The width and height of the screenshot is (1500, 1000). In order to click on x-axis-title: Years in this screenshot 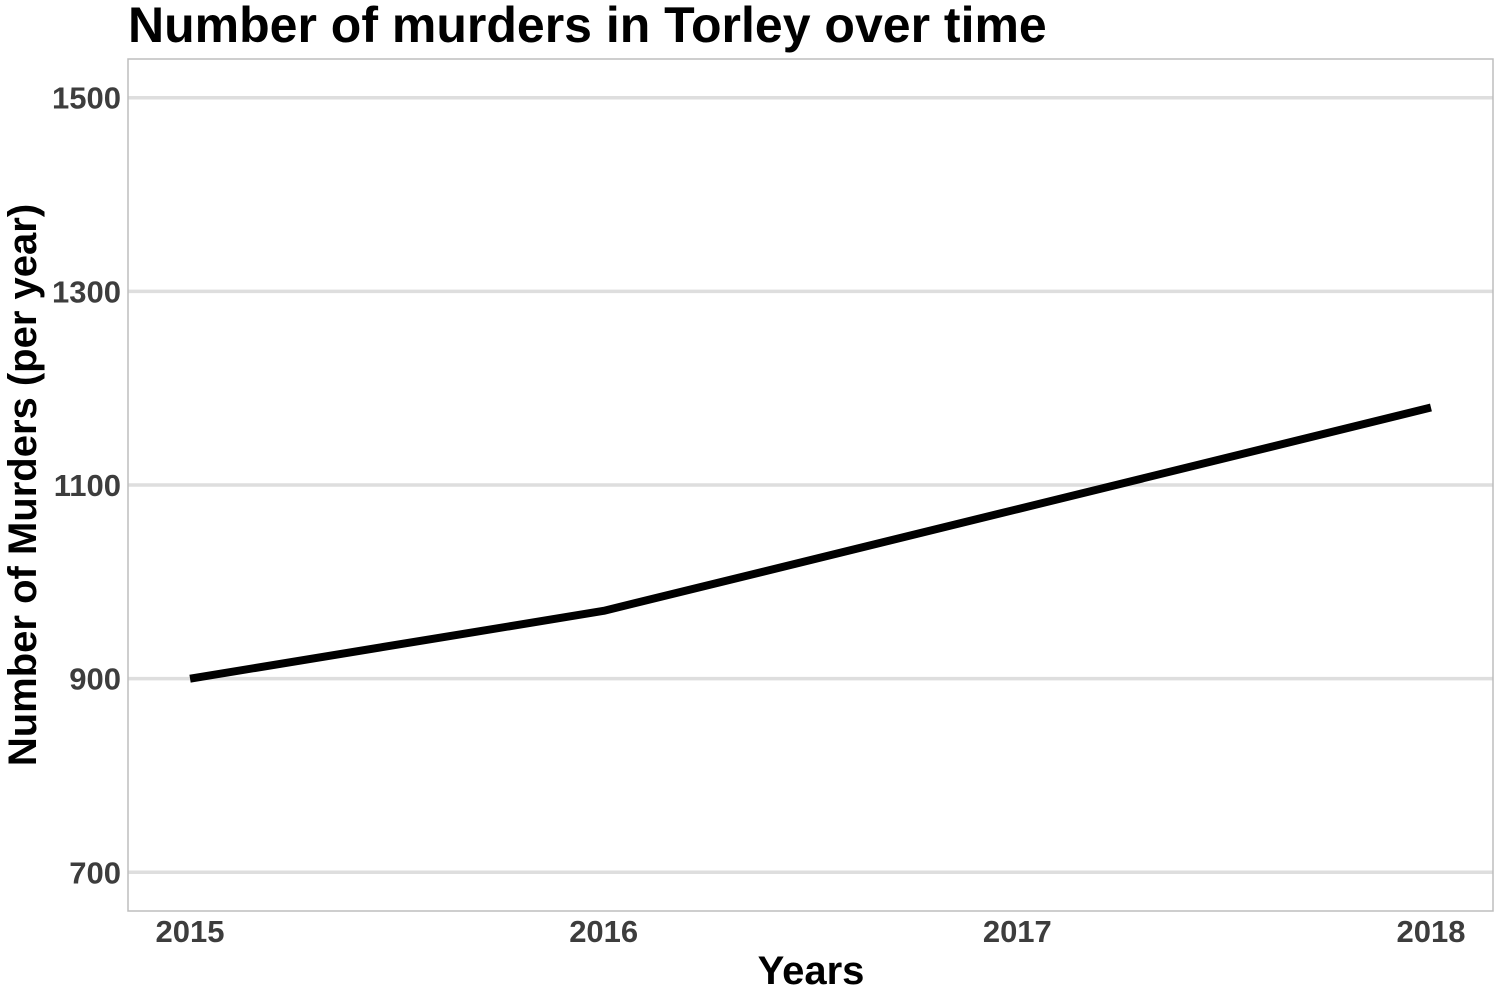, I will do `click(811, 971)`.